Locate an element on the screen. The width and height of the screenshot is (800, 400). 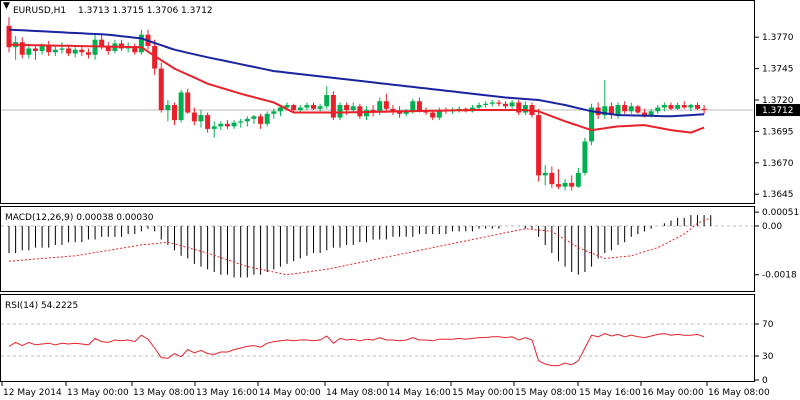
price-tick-label: 1.3745 is located at coordinates (778, 70).